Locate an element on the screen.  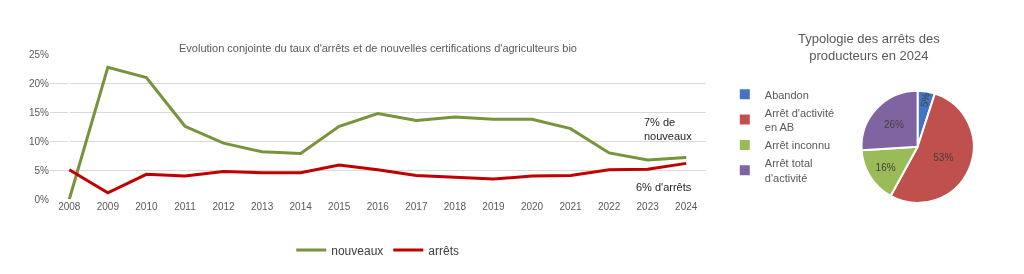
x-tick-label: 2012 is located at coordinates (224, 207).